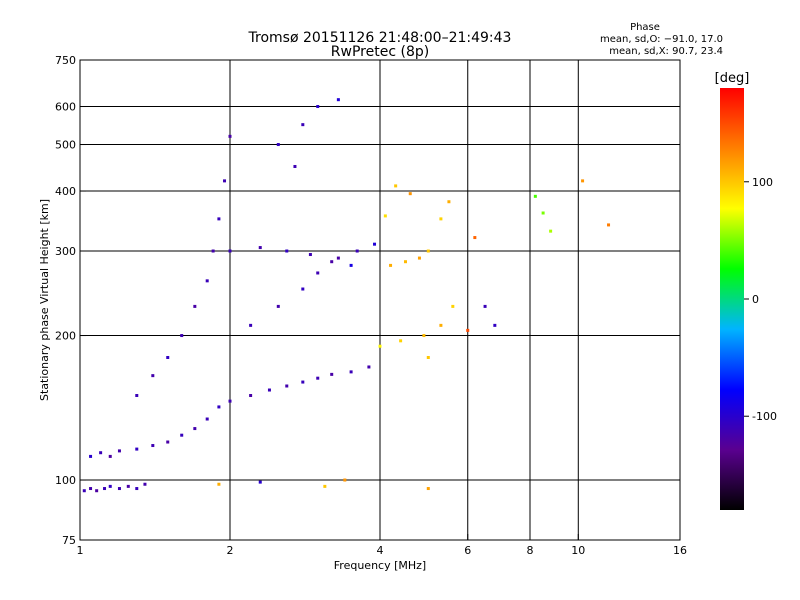 The height and width of the screenshot is (600, 800). What do you see at coordinates (467, 550) in the screenshot?
I see `x-tick-label: 6` at bounding box center [467, 550].